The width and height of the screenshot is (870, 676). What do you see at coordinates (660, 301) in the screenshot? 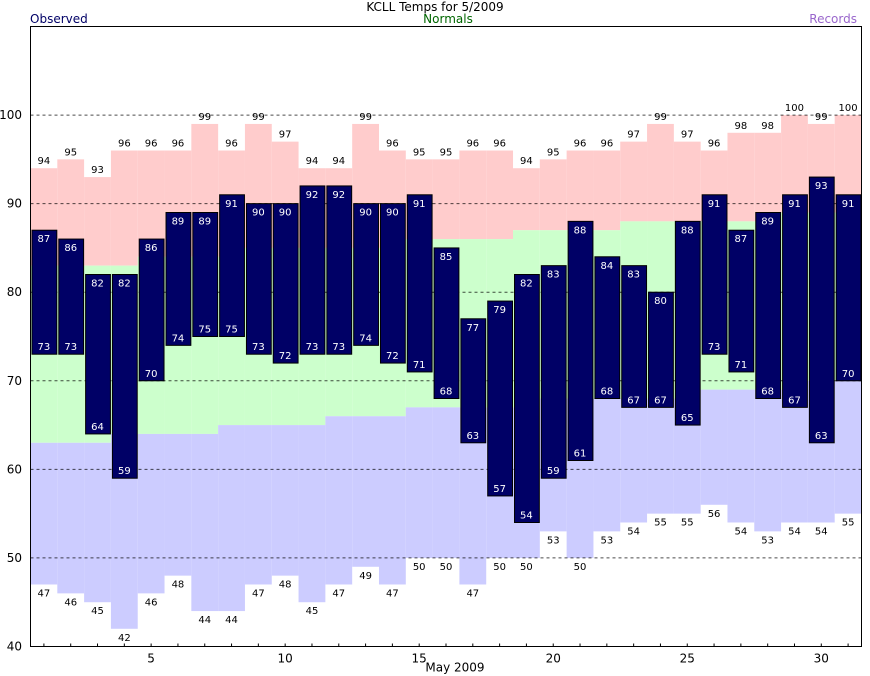
I see `observed-high-label: 80` at bounding box center [660, 301].